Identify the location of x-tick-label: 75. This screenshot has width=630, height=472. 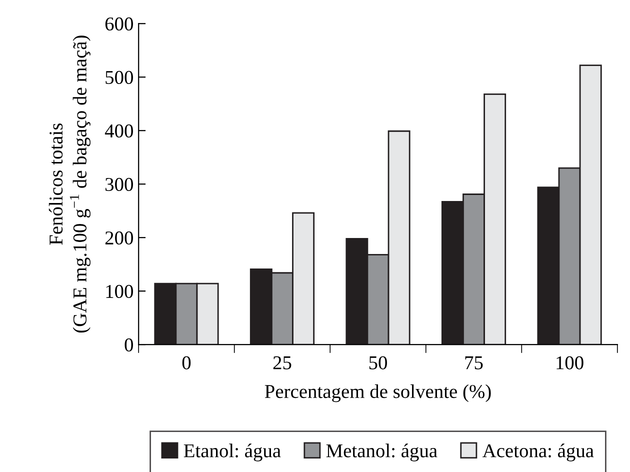
(474, 363).